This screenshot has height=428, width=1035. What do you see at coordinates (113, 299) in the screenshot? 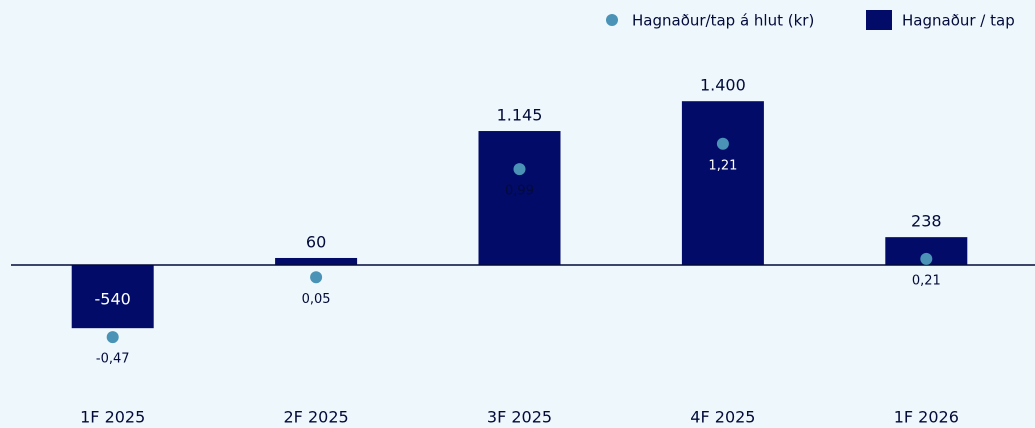
I see `bar-label: -540` at bounding box center [113, 299].